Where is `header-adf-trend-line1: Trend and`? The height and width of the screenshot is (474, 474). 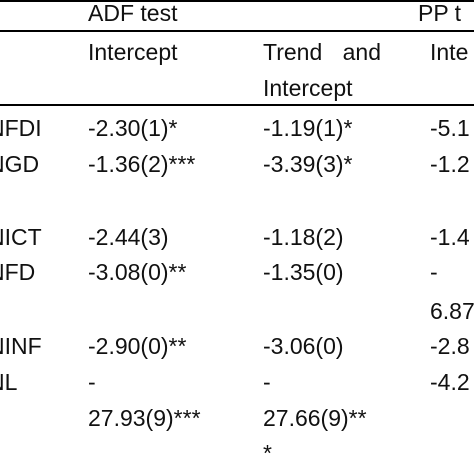 header-adf-trend-line1: Trend and is located at coordinates (322, 52).